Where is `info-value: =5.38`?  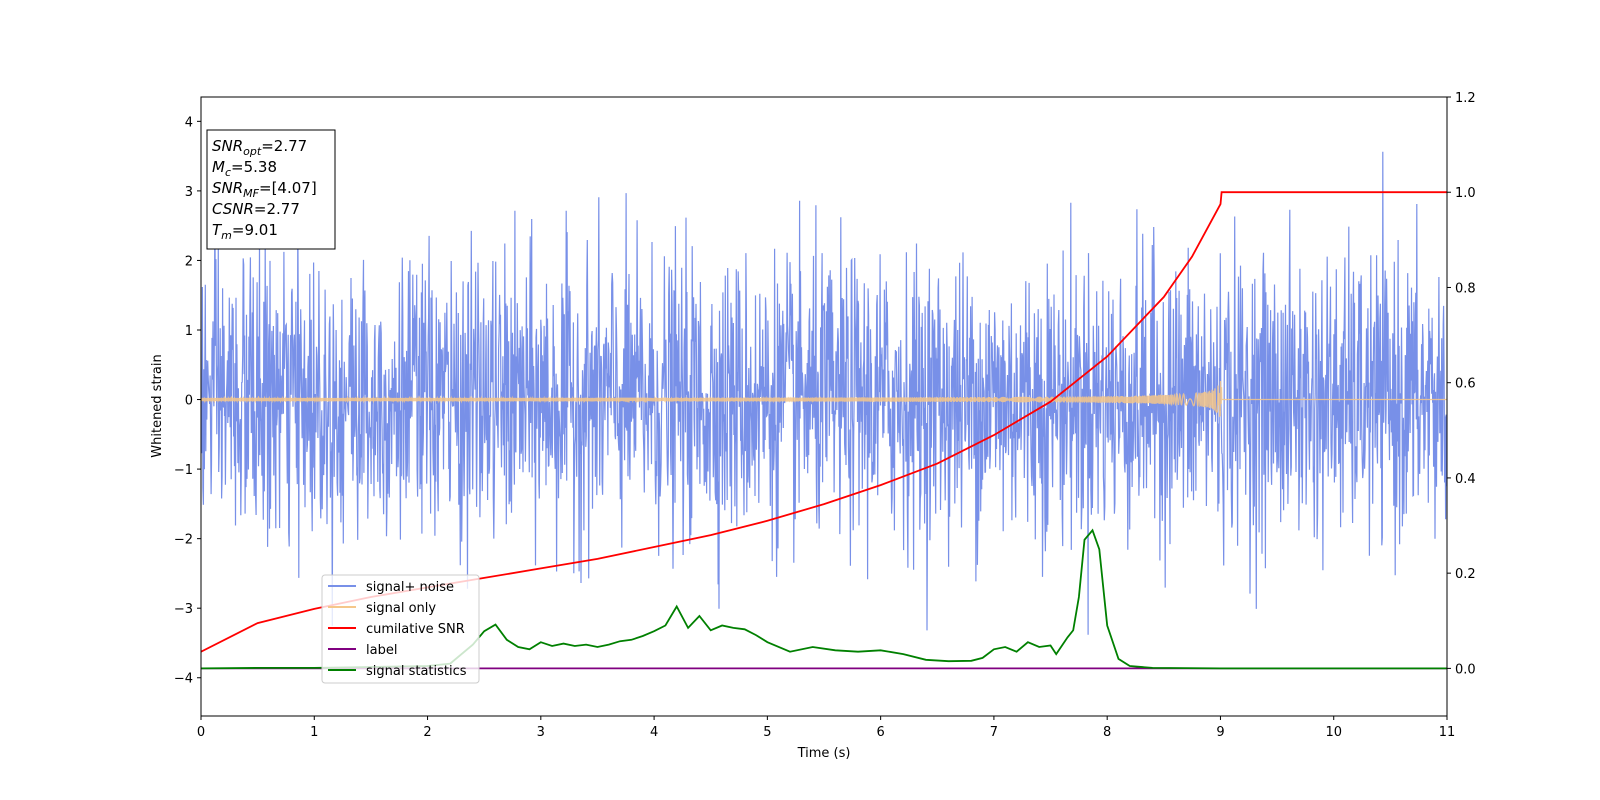
info-value: =5.38 is located at coordinates (254, 167).